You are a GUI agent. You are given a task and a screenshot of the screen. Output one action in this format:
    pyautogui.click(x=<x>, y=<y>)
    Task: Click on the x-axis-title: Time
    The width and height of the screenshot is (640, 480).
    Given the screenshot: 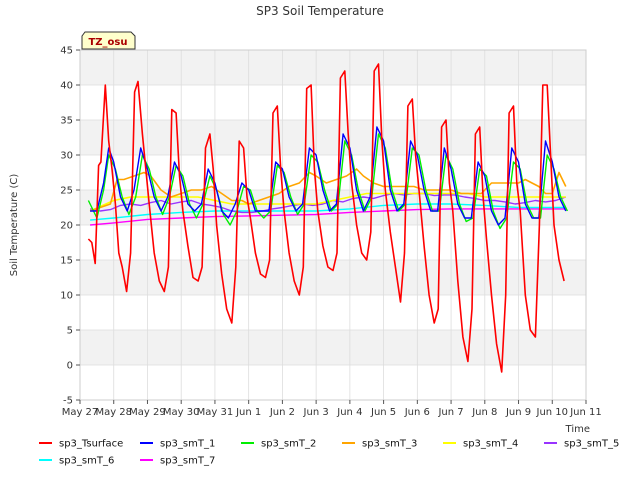 What is the action you would take?
    pyautogui.click(x=577, y=429)
    